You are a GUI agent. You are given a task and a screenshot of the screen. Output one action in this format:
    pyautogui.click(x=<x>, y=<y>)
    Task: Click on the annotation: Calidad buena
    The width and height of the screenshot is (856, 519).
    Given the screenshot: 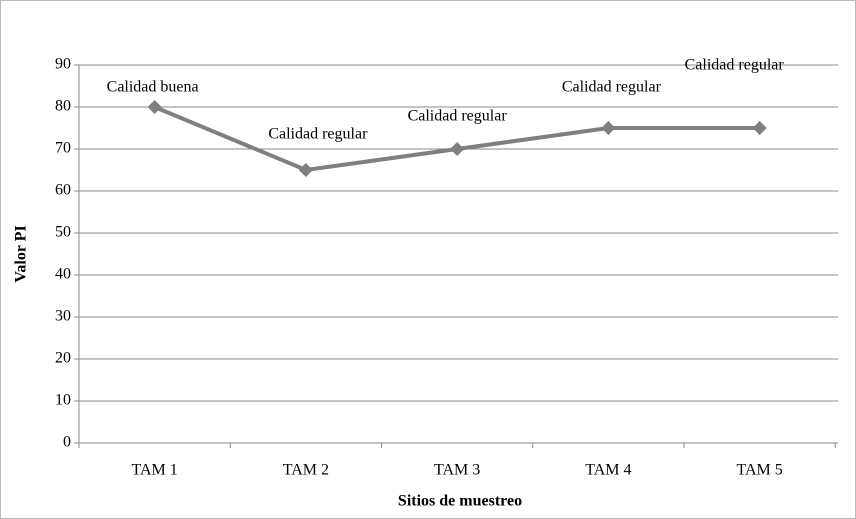 What is the action you would take?
    pyautogui.click(x=153, y=87)
    